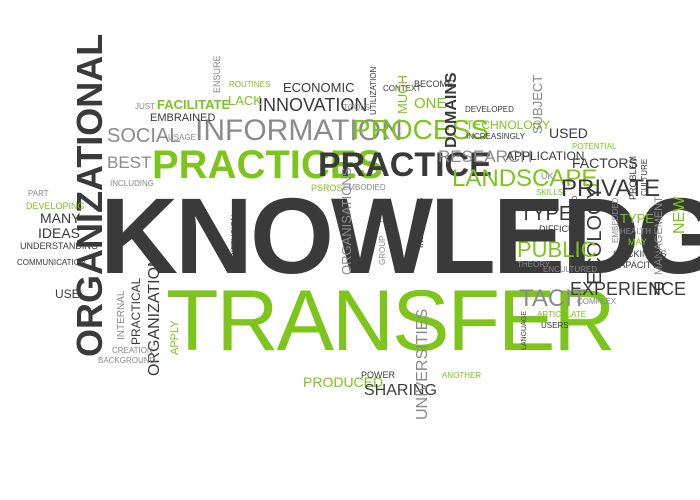  Describe the element at coordinates (384, 219) in the screenshot. I see `word: E.G` at that location.